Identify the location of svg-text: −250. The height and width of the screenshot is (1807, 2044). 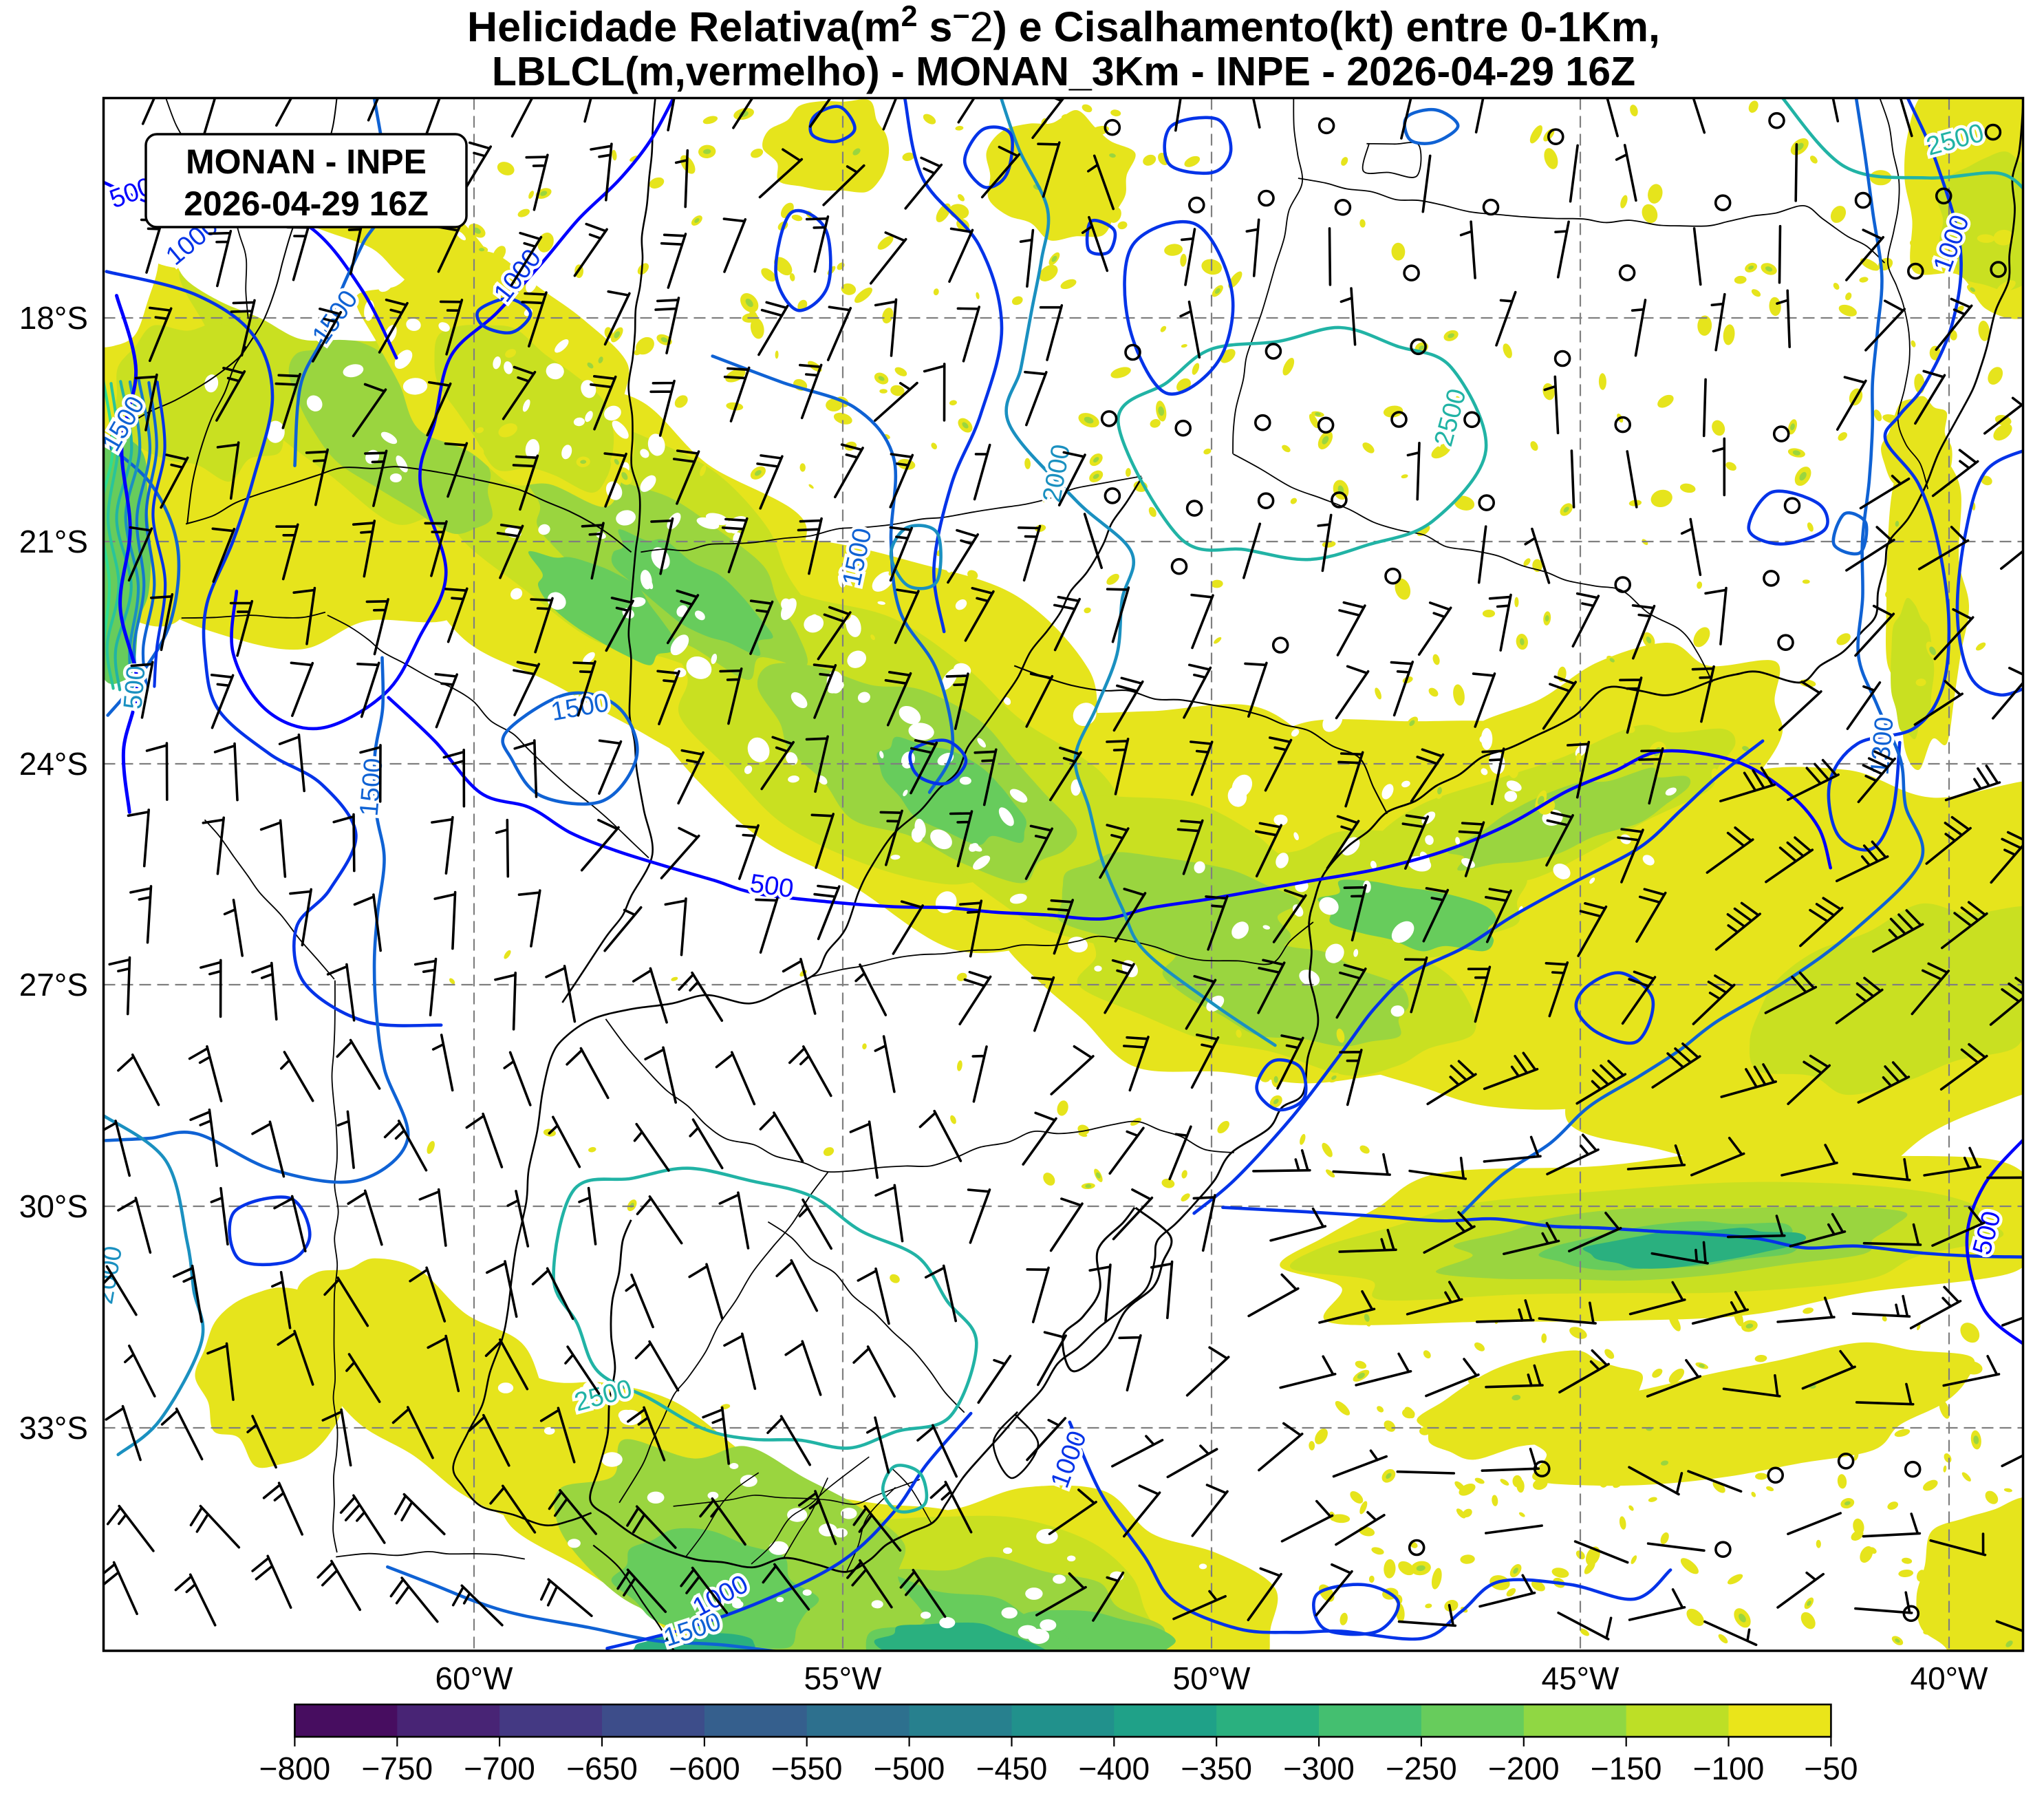
(1421, 1768).